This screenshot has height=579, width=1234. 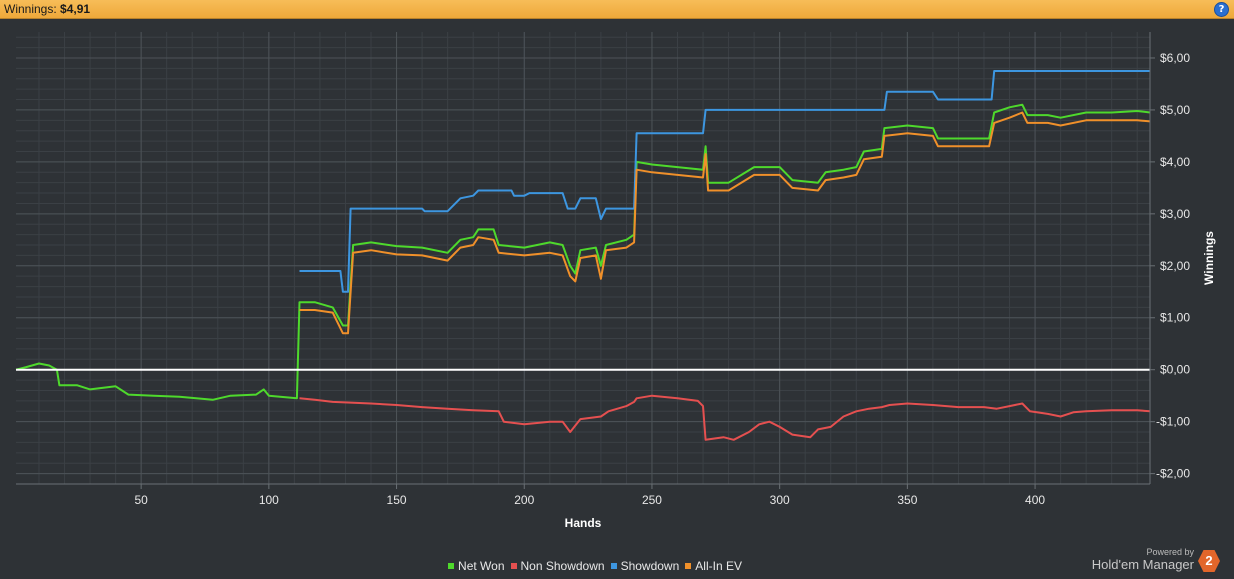 I want to click on y-tick-label: $5,00, so click(x=1175, y=110).